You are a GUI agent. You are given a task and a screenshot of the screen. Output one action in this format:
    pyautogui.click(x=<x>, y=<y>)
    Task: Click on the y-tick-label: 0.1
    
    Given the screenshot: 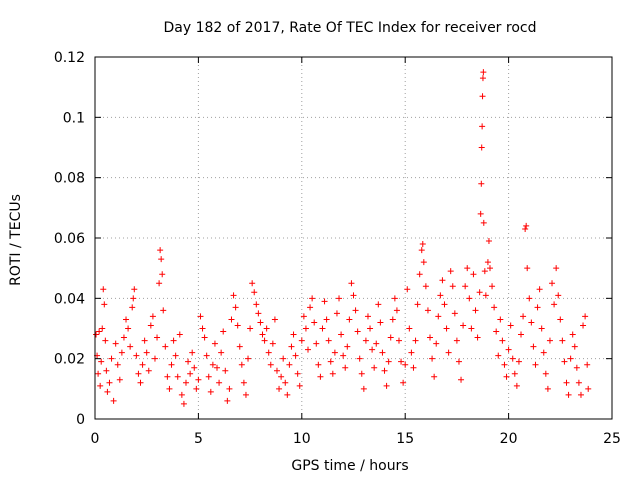 What is the action you would take?
    pyautogui.click(x=74, y=118)
    